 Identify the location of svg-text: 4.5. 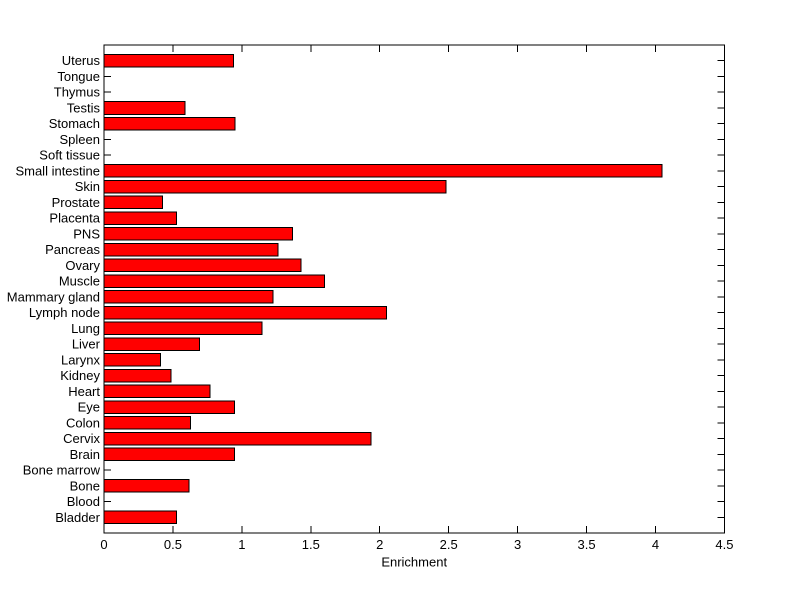
(724, 544).